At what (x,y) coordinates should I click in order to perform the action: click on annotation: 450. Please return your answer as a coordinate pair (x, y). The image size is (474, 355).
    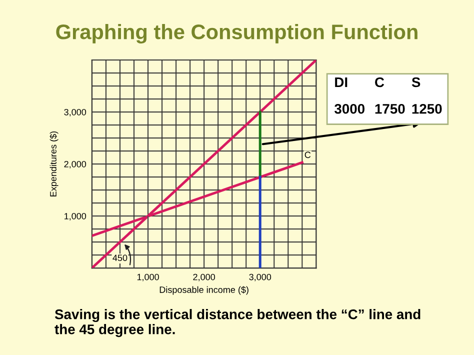
    Looking at the image, I should click on (120, 258).